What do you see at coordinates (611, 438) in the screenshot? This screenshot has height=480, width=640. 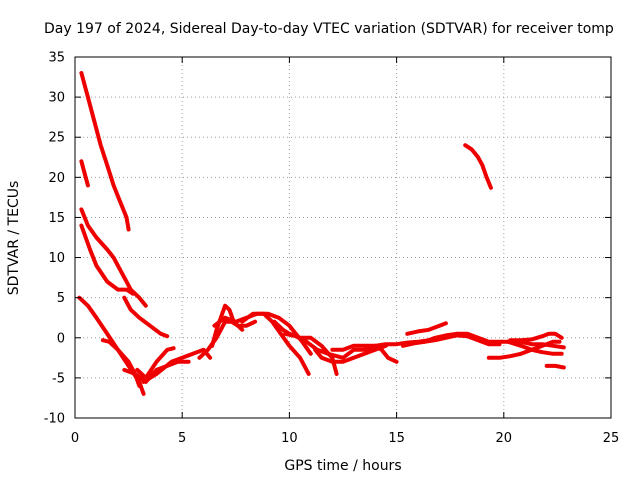 I see `x-tick-label: 25` at bounding box center [611, 438].